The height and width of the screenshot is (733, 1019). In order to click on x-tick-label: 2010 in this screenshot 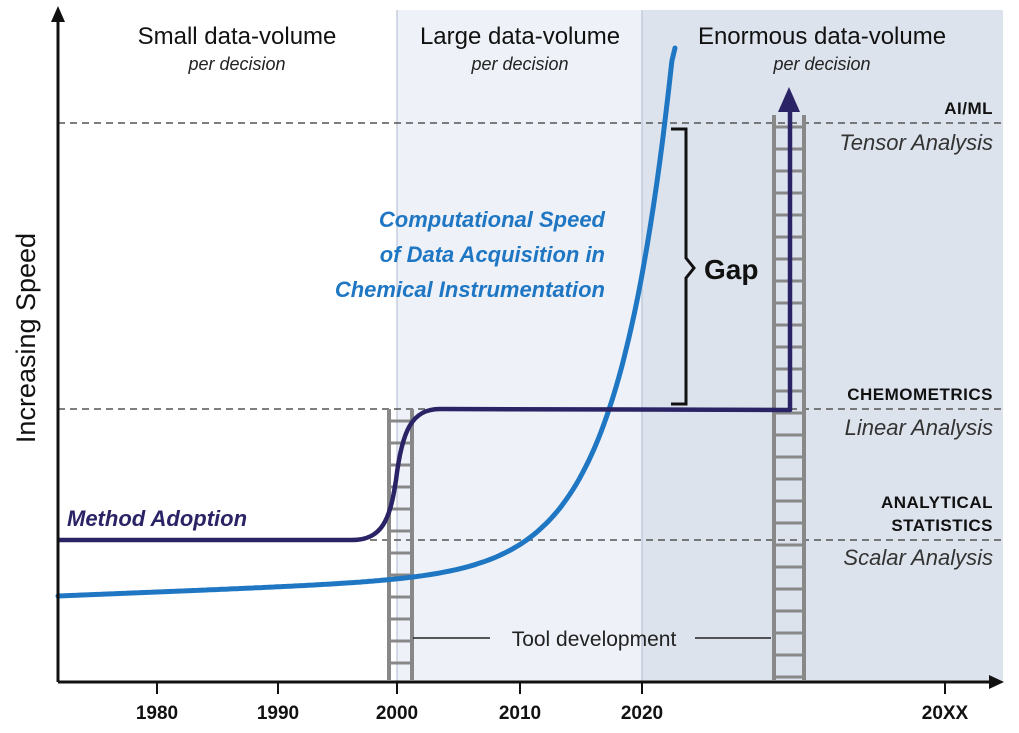, I will do `click(520, 713)`.